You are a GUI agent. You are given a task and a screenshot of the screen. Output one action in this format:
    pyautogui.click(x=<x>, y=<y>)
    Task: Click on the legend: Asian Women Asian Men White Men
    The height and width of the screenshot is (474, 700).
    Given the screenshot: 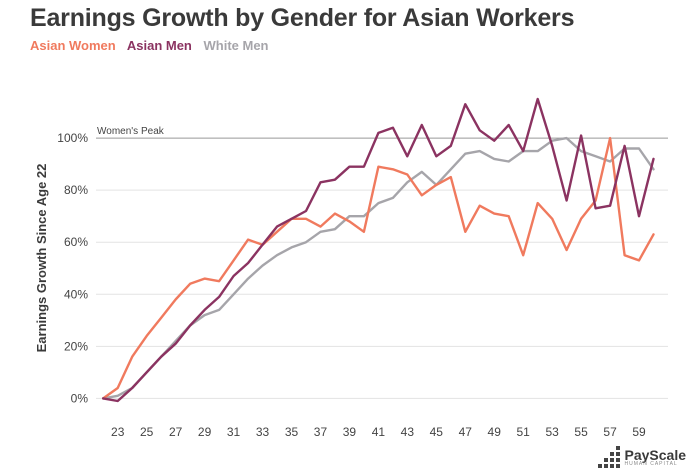 What is the action you would take?
    pyautogui.click(x=153, y=45)
    